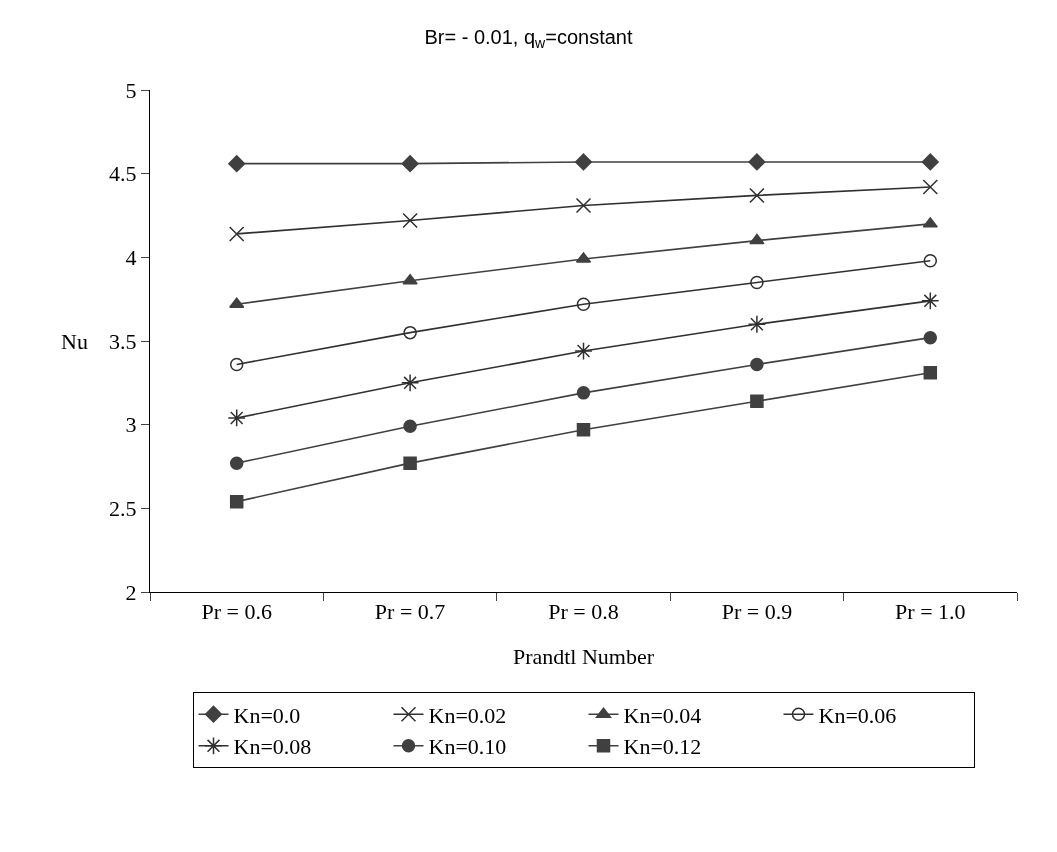 The image size is (1057, 852). What do you see at coordinates (131, 592) in the screenshot?
I see `y-tick-label: 2` at bounding box center [131, 592].